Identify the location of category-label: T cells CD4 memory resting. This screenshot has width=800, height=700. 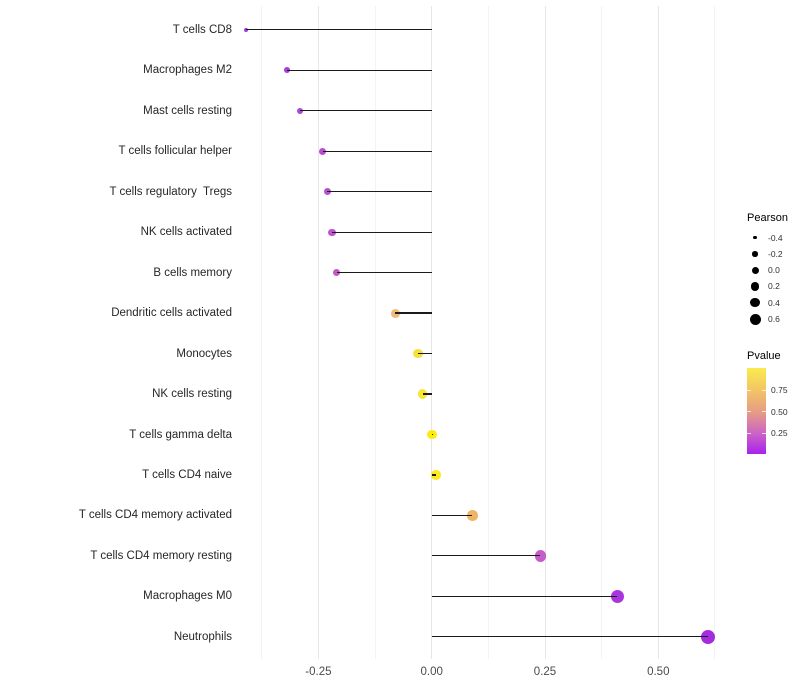
(161, 555).